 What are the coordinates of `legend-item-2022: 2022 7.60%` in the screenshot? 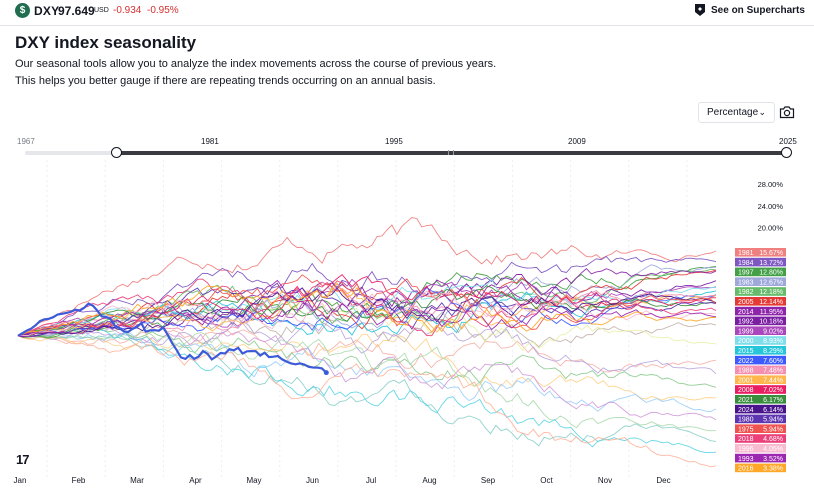 It's located at (760, 360).